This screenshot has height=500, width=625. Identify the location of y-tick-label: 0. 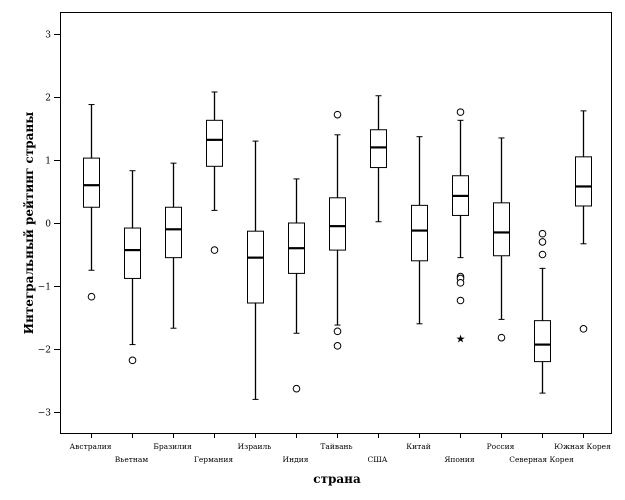
(48, 225).